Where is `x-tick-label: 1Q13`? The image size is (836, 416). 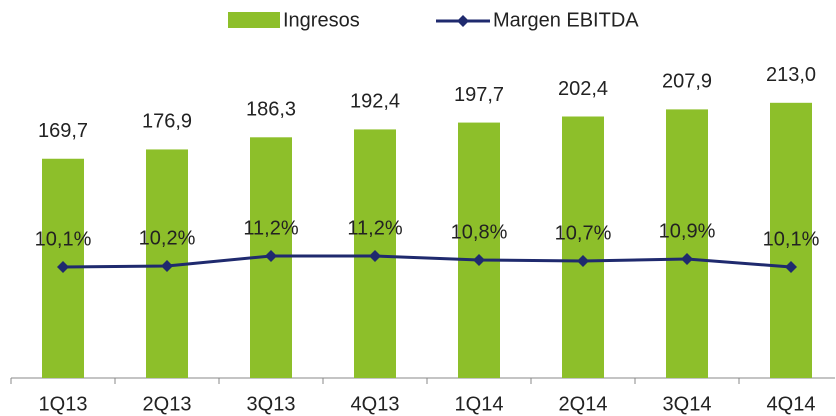
x-tick-label: 1Q13 is located at coordinates (63, 404).